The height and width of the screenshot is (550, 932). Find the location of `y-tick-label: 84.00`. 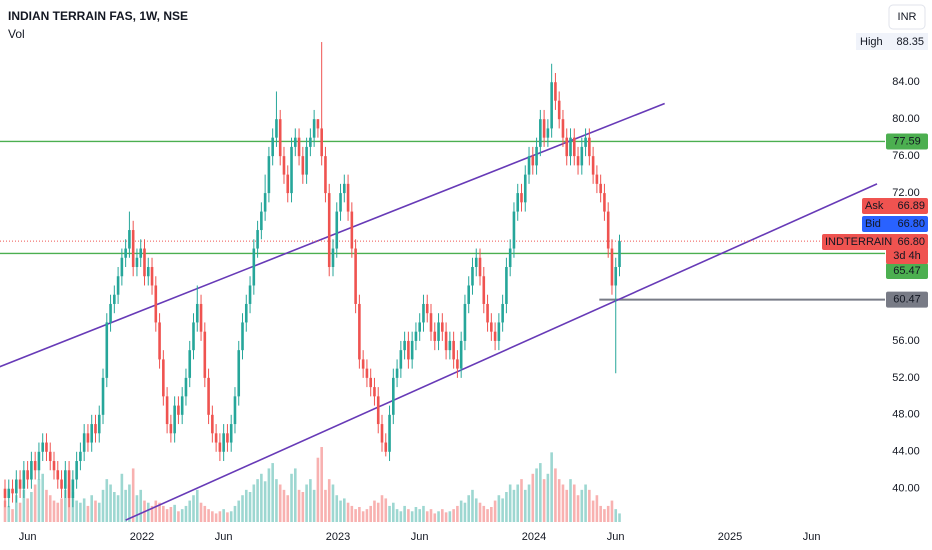

y-tick-label: 84.00 is located at coordinates (906, 82).